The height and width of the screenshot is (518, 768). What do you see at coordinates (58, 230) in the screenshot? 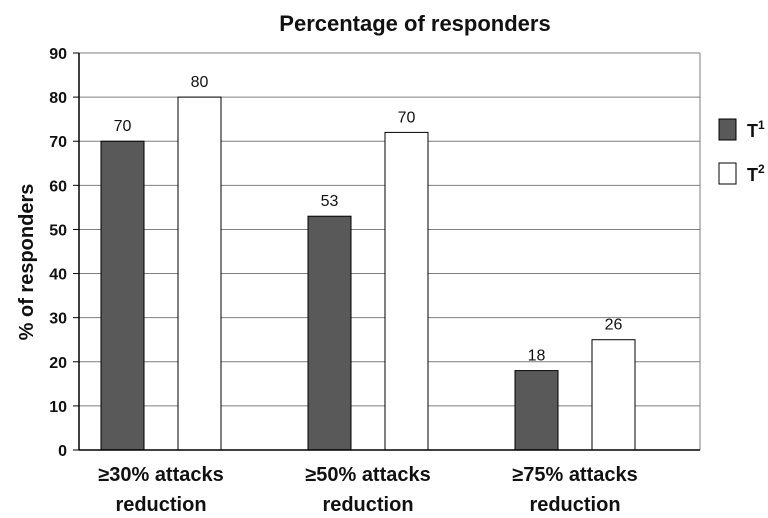
I see `y-tick-label: 50` at bounding box center [58, 230].